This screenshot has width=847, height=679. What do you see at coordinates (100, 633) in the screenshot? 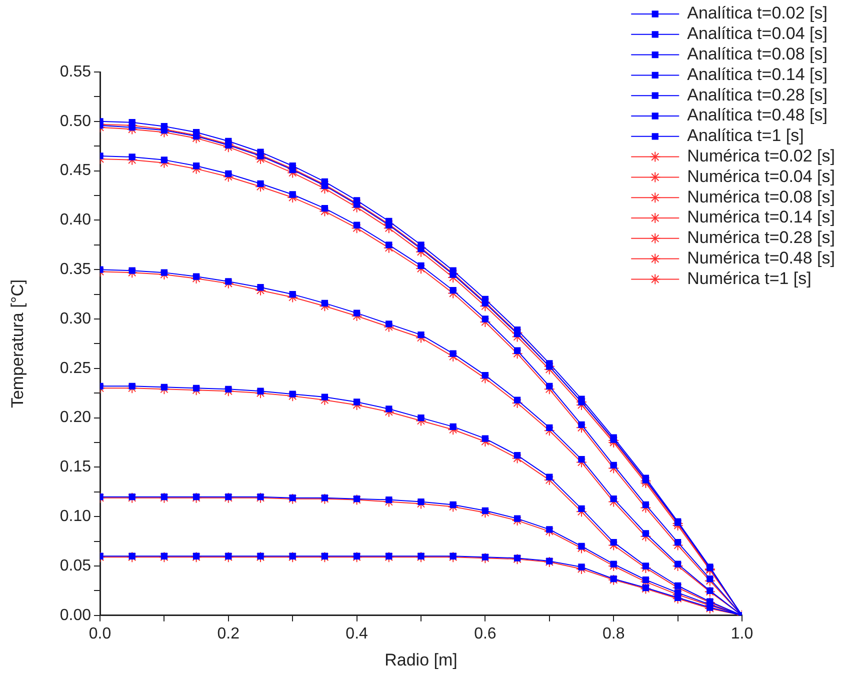
I see `x-tick-label: 0.0` at bounding box center [100, 633].